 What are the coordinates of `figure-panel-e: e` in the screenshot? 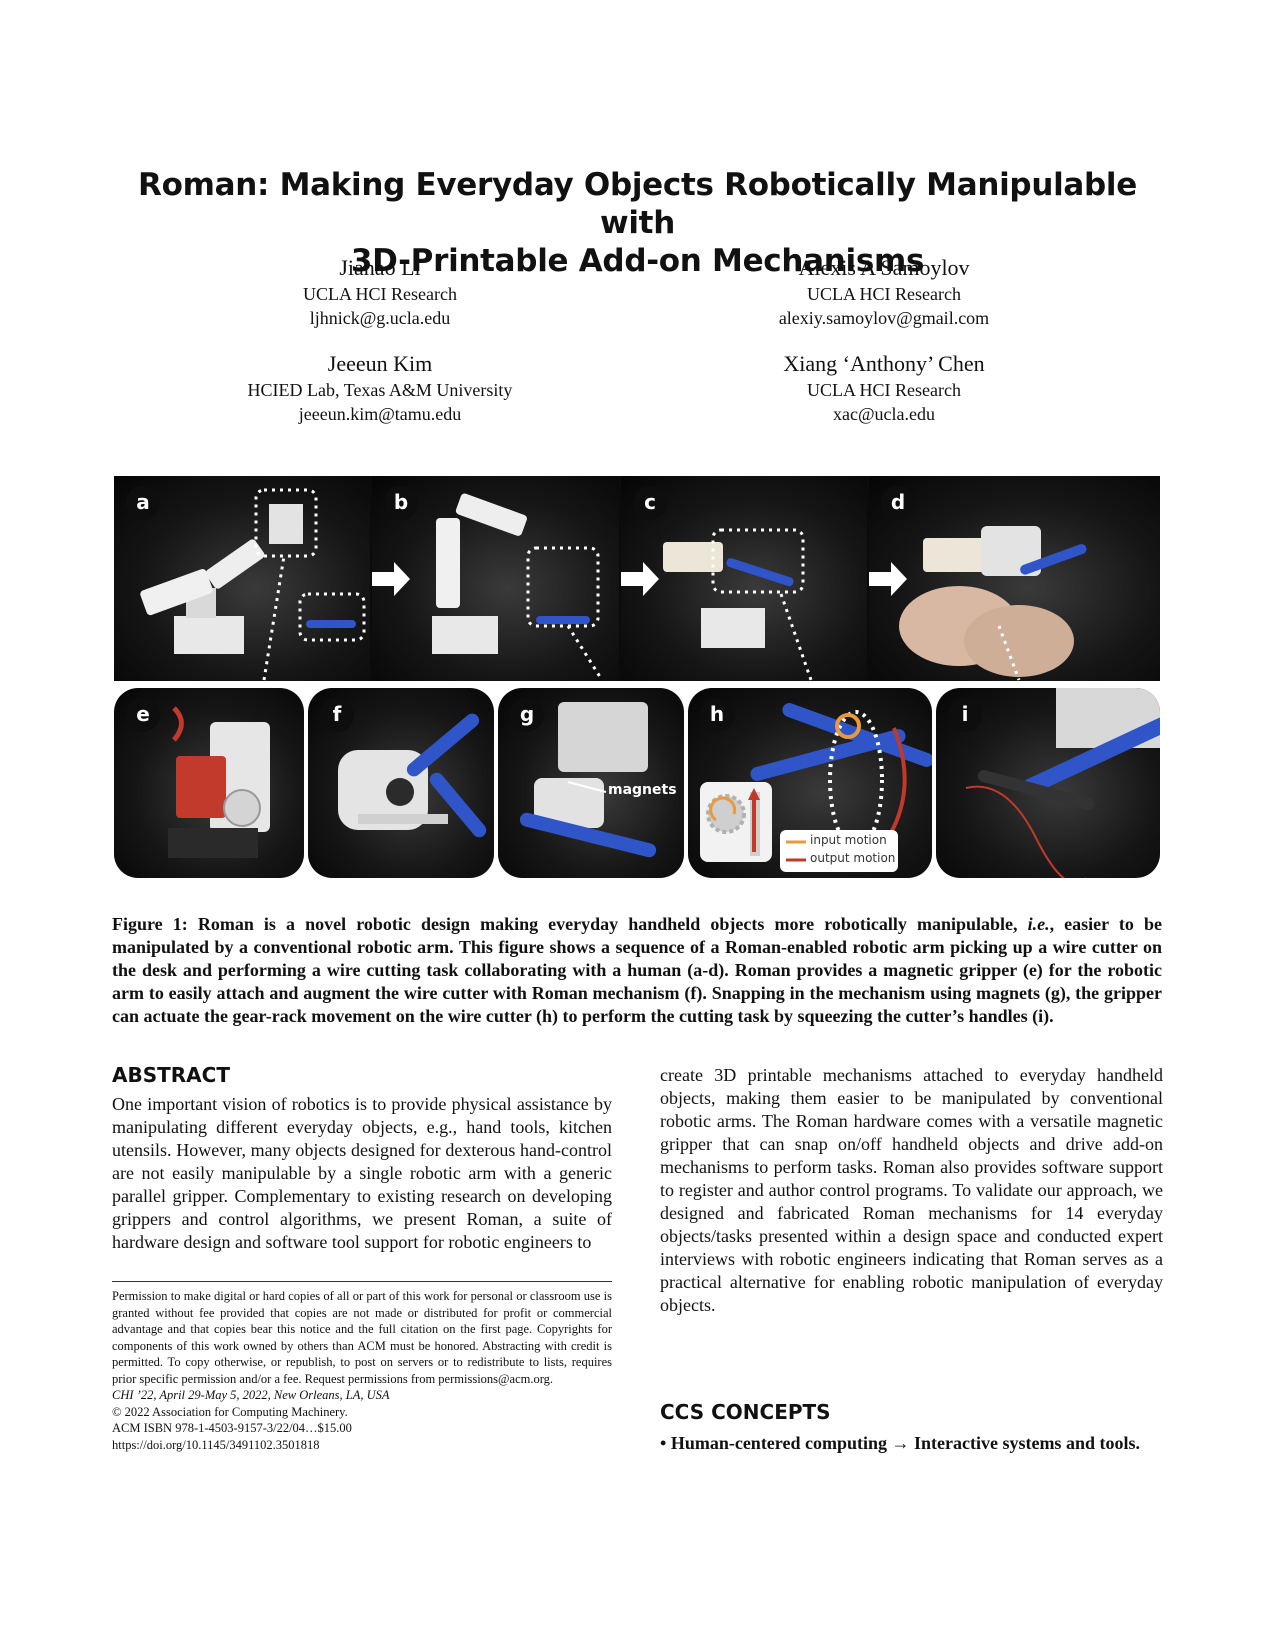 It's located at (209, 783).